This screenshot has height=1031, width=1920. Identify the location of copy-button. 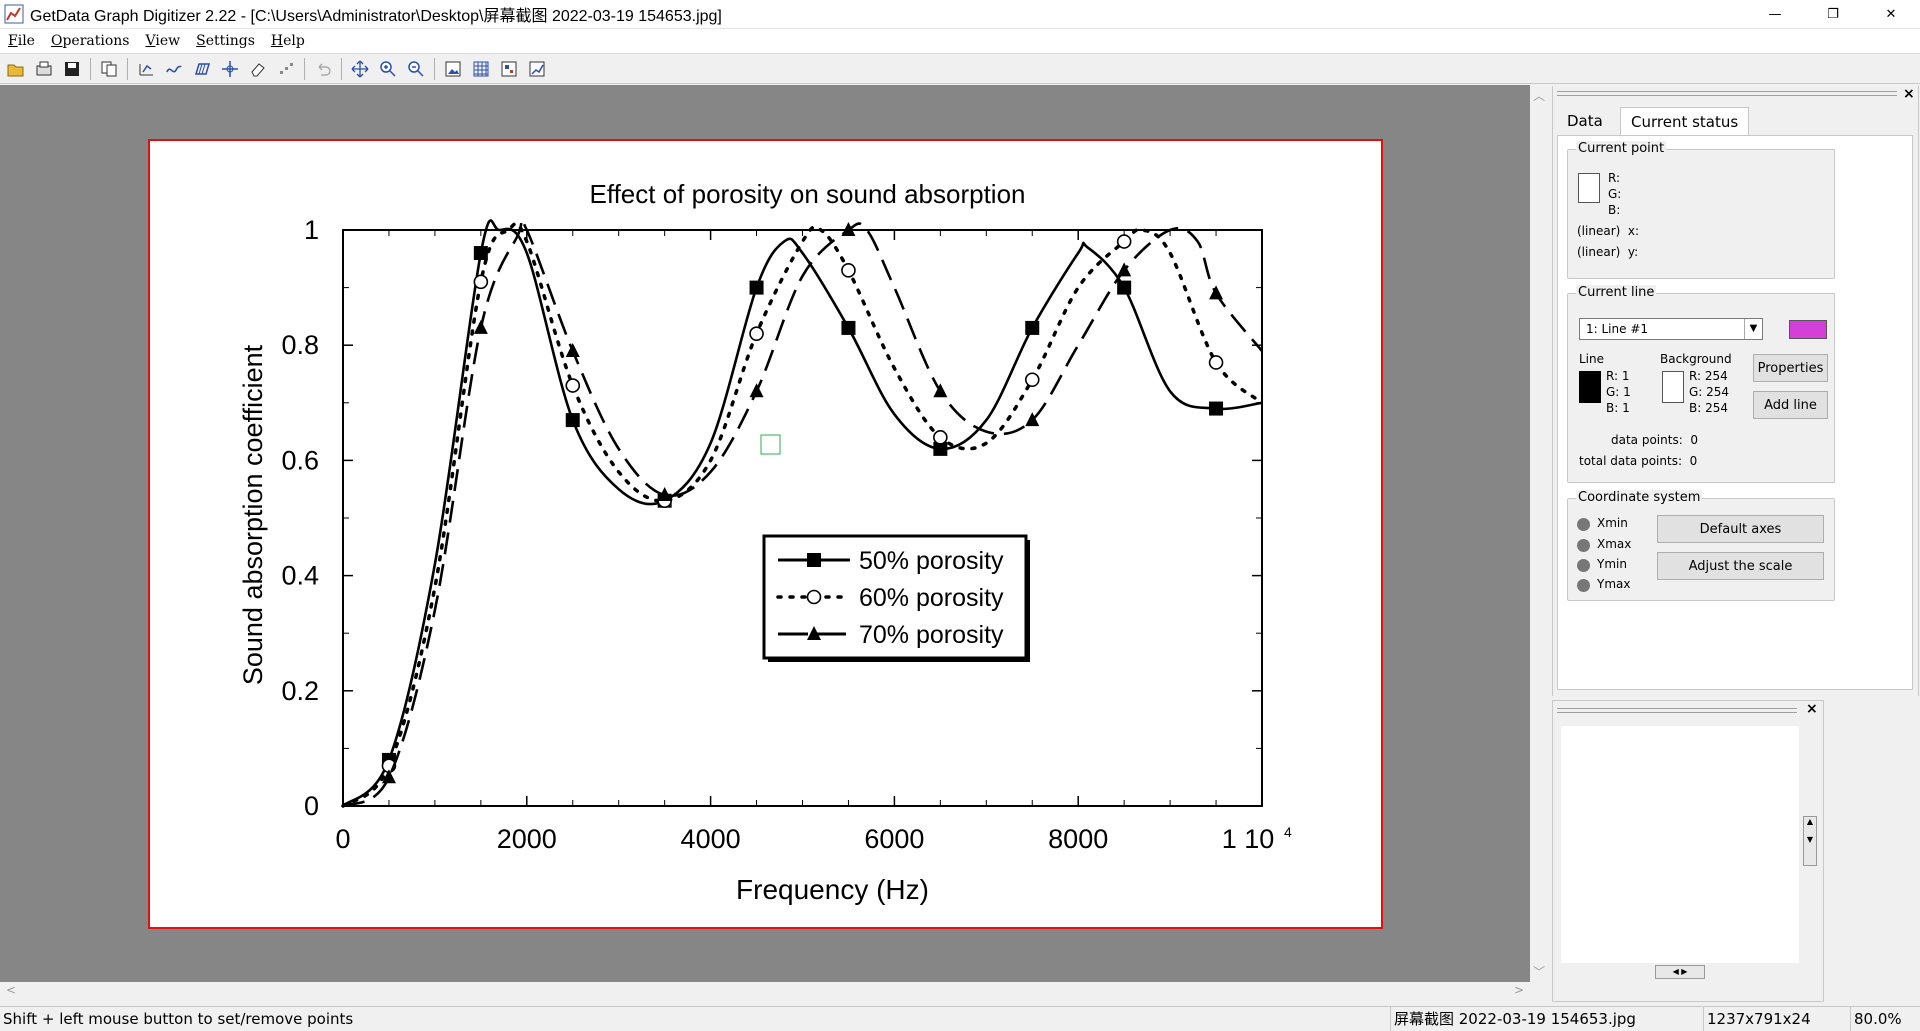
(109, 69).